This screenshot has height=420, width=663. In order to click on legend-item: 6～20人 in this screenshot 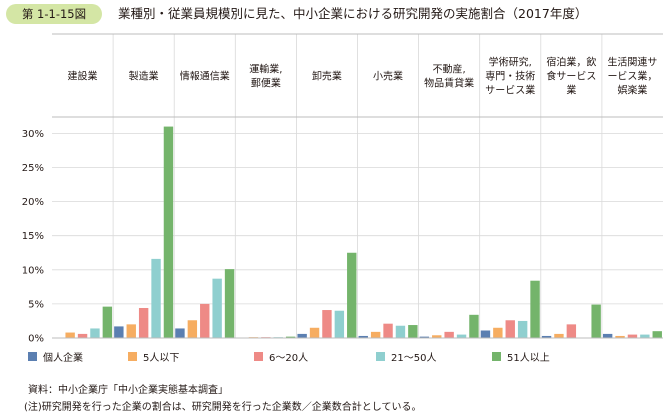, I will do `click(281, 356)`.